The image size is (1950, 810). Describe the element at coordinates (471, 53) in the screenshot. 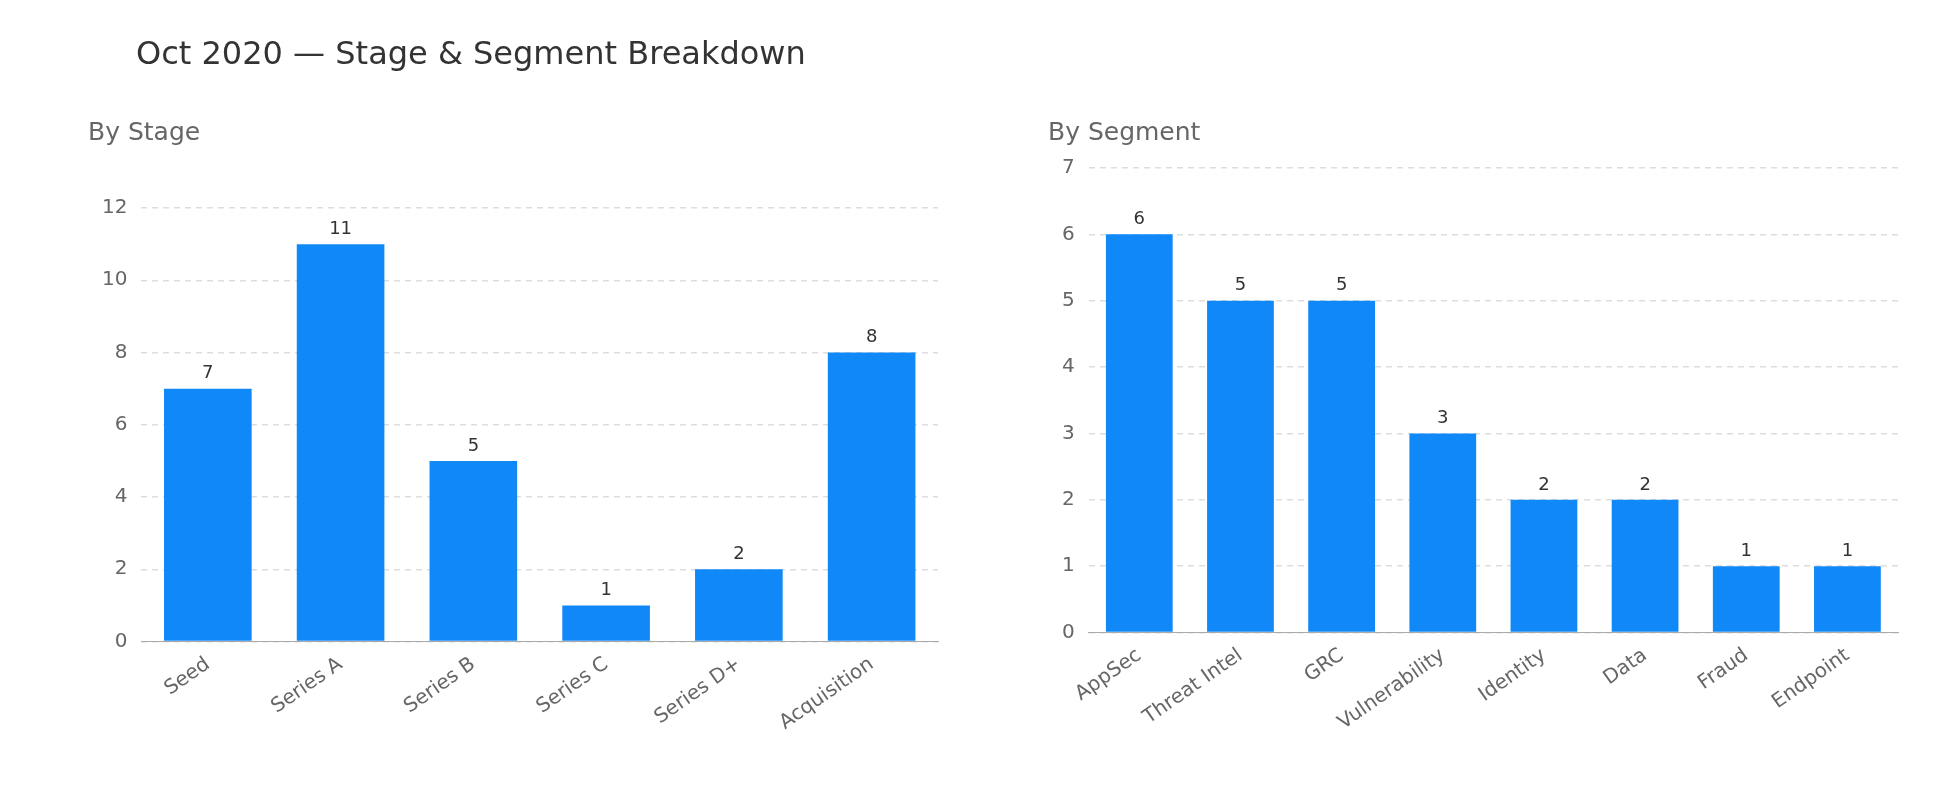

I see `text: Oct 2020 — Stage & Segment Breakdown` at that location.